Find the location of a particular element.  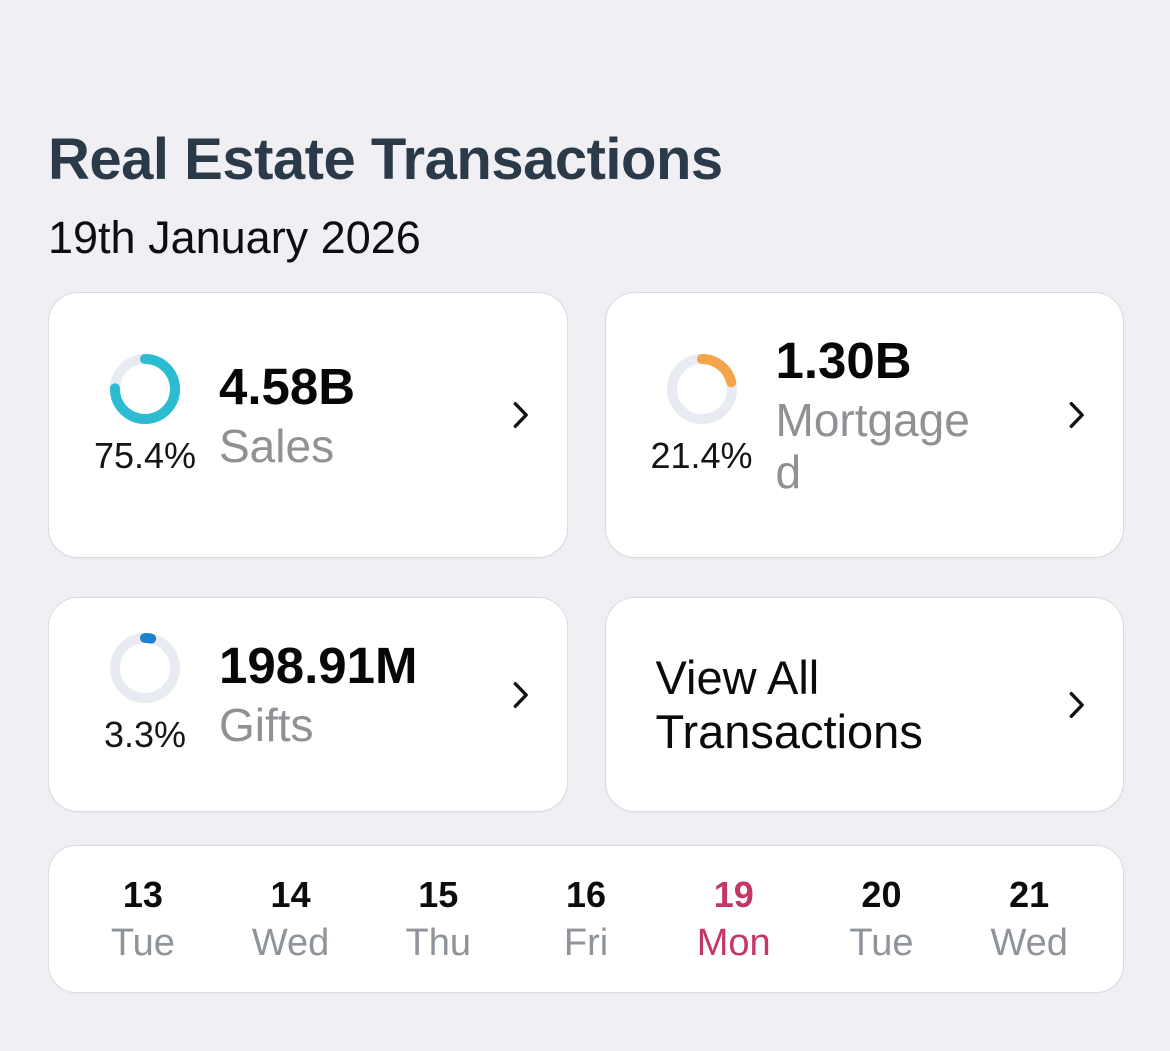

mortgaged-label: Mortgaged is located at coordinates (872, 445).